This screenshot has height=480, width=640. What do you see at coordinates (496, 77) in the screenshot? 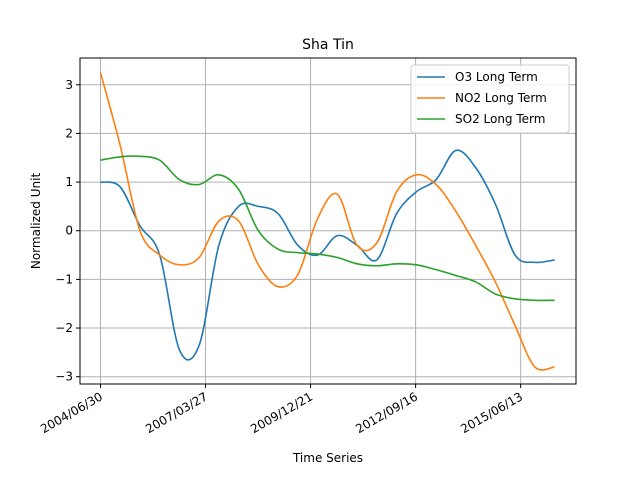
I see `legend-entry: O3 Long Term` at bounding box center [496, 77].